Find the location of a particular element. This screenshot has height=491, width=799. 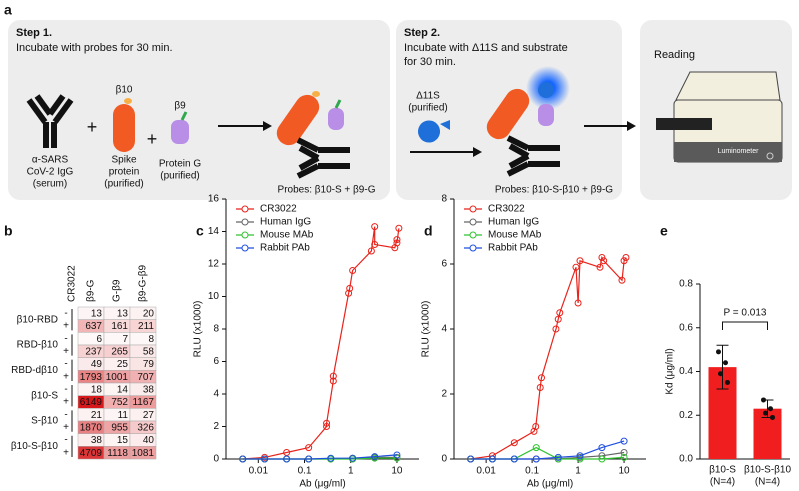

cell-value: 15 is located at coordinates (123, 440).